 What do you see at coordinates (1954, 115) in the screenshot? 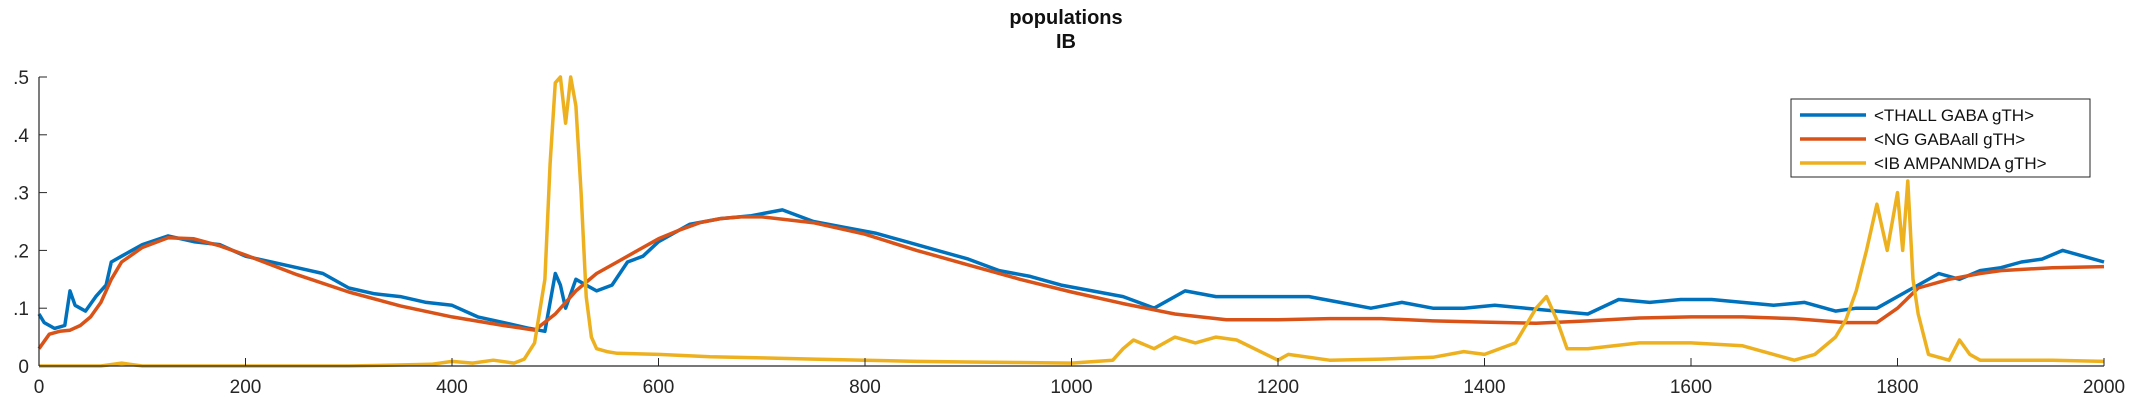
I see `legend-label-1: <THALL GABA gTH>` at bounding box center [1954, 115].